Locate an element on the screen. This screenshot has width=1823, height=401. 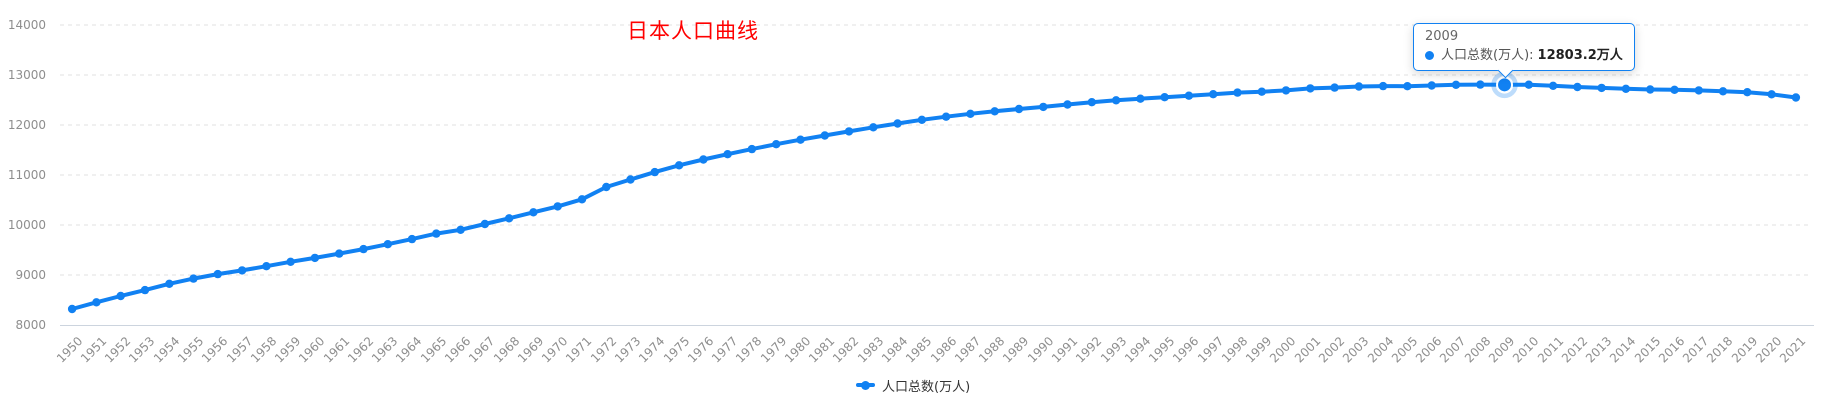
tooltip: 2009 人口总数(万人): 12803.2万人 is located at coordinates (1524, 51).